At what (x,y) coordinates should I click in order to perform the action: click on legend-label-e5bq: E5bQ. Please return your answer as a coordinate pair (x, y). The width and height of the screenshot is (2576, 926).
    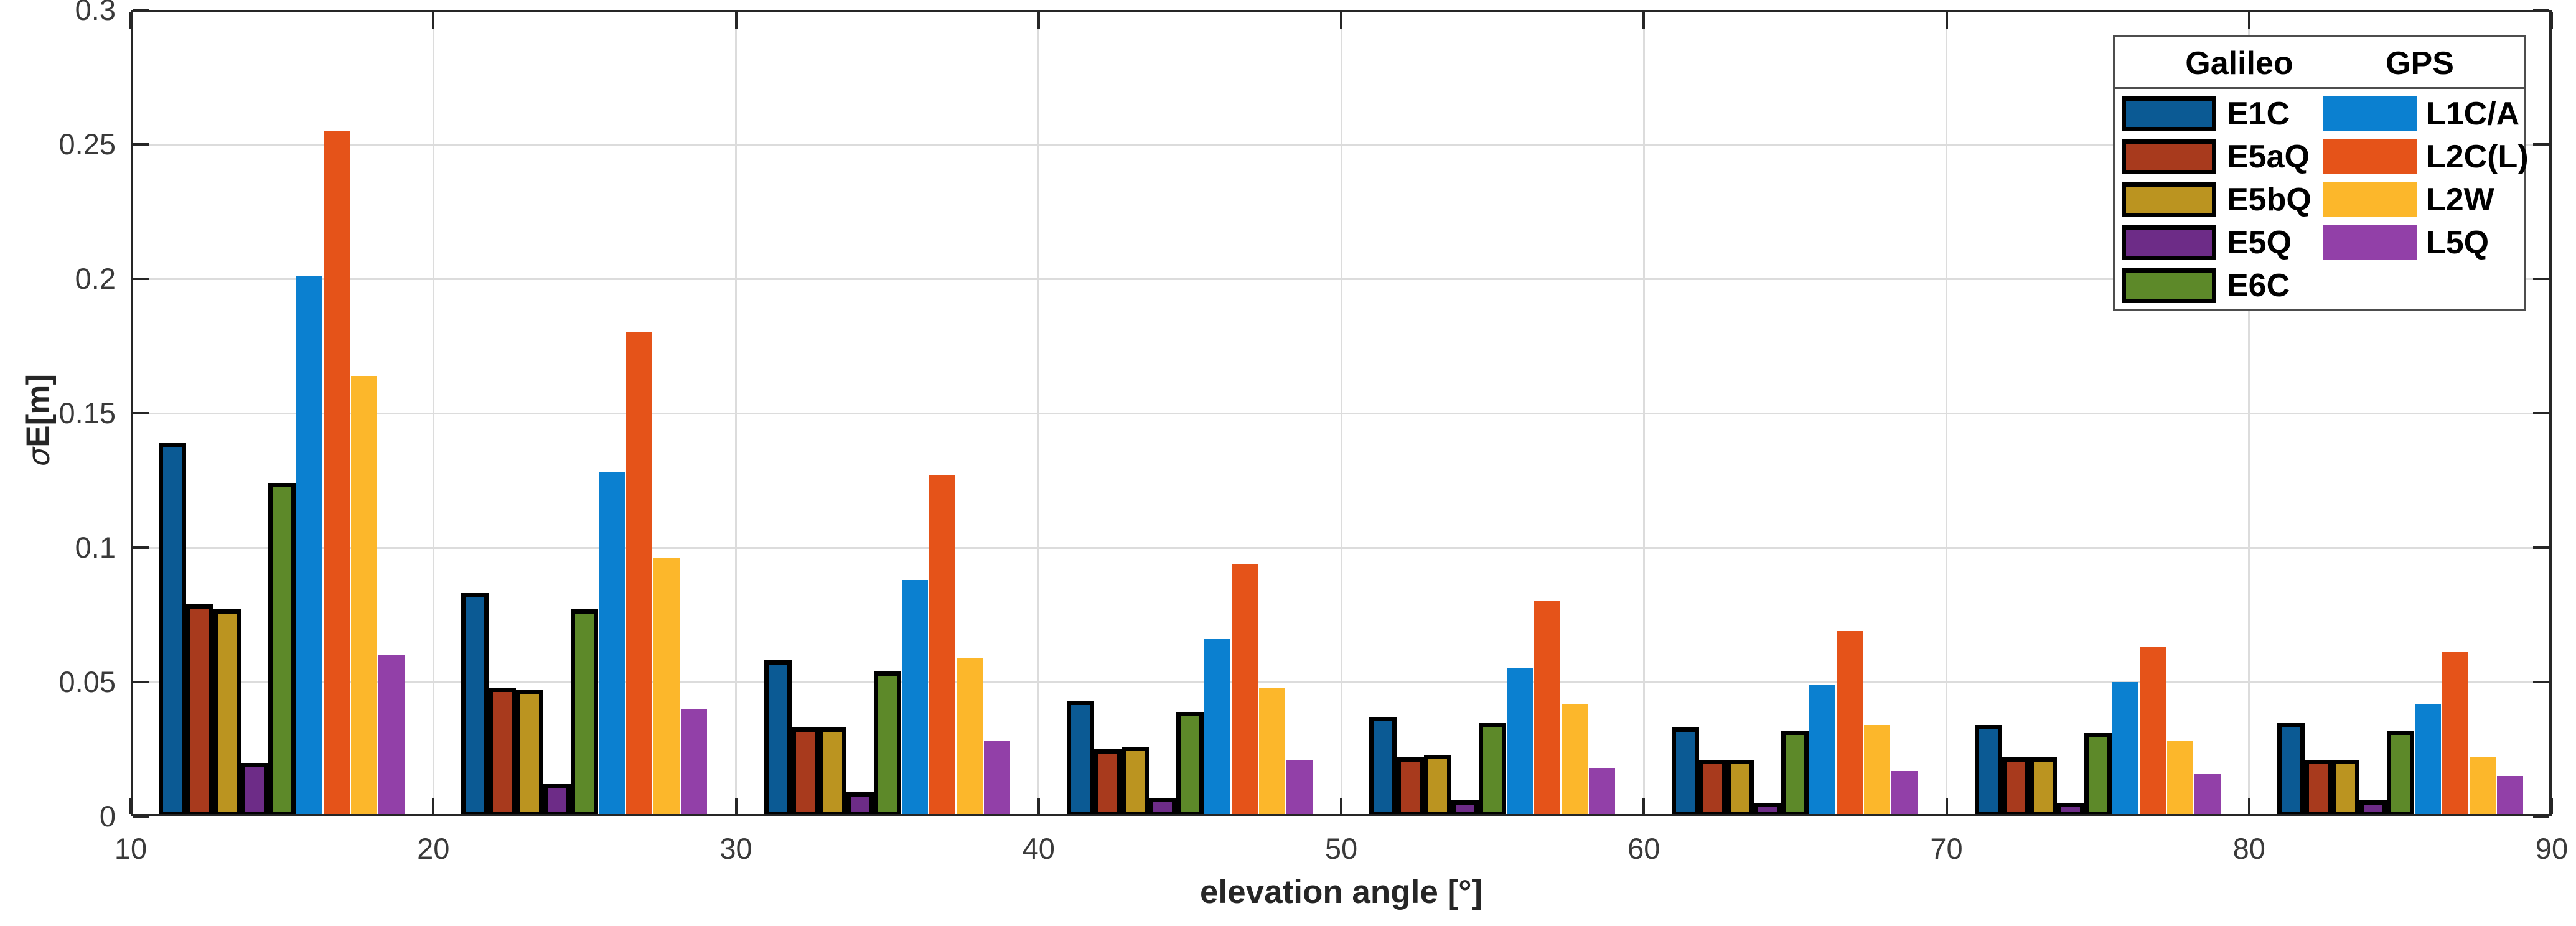
    Looking at the image, I should click on (2269, 200).